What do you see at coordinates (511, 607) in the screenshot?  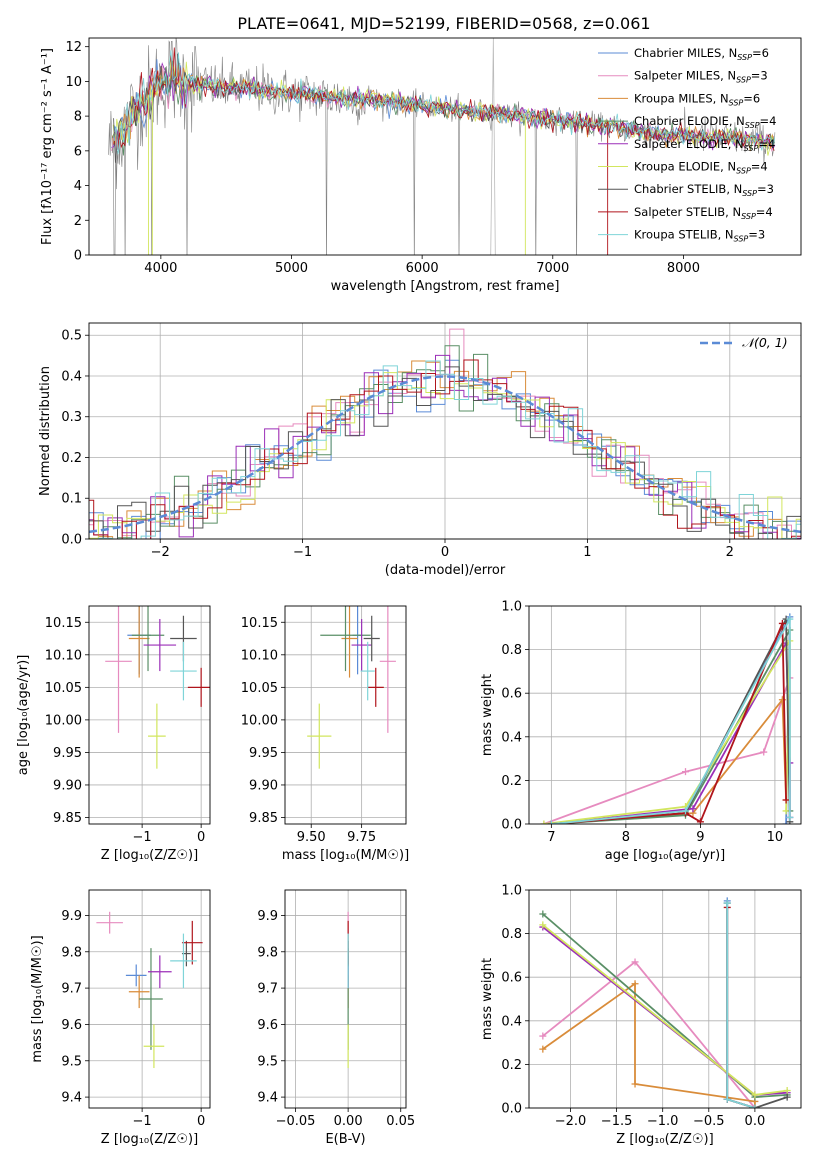 I see `y-tick-label: 1.0` at bounding box center [511, 607].